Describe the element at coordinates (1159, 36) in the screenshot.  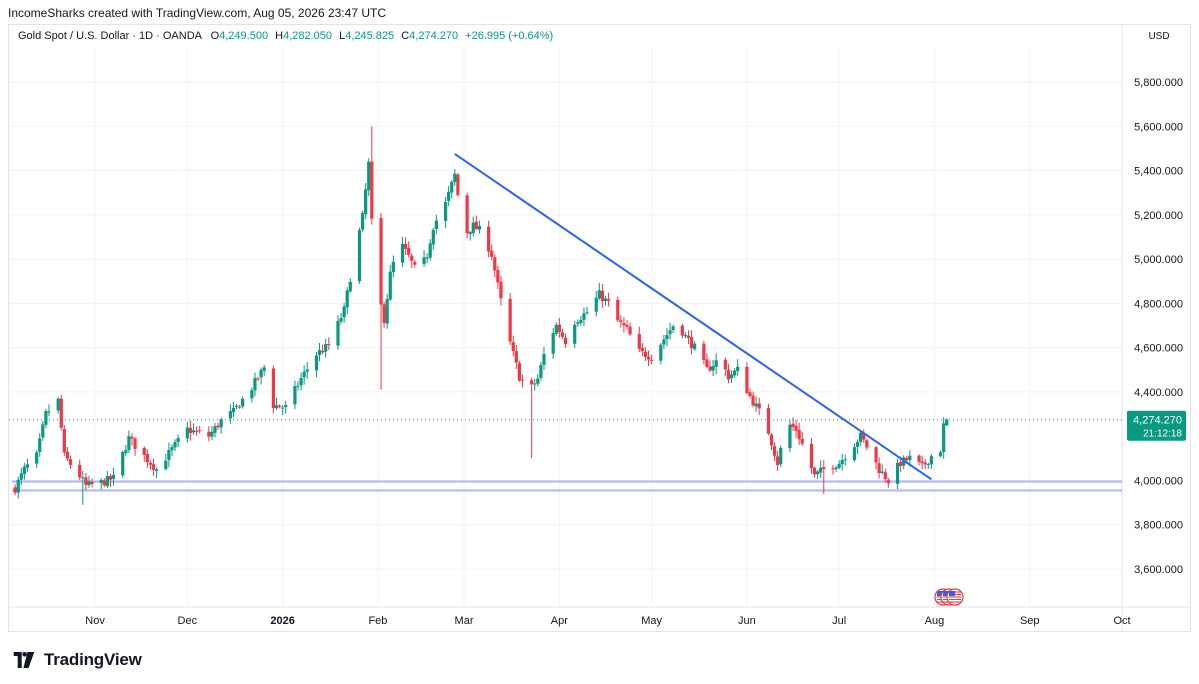
I see `currency-label: USD` at that location.